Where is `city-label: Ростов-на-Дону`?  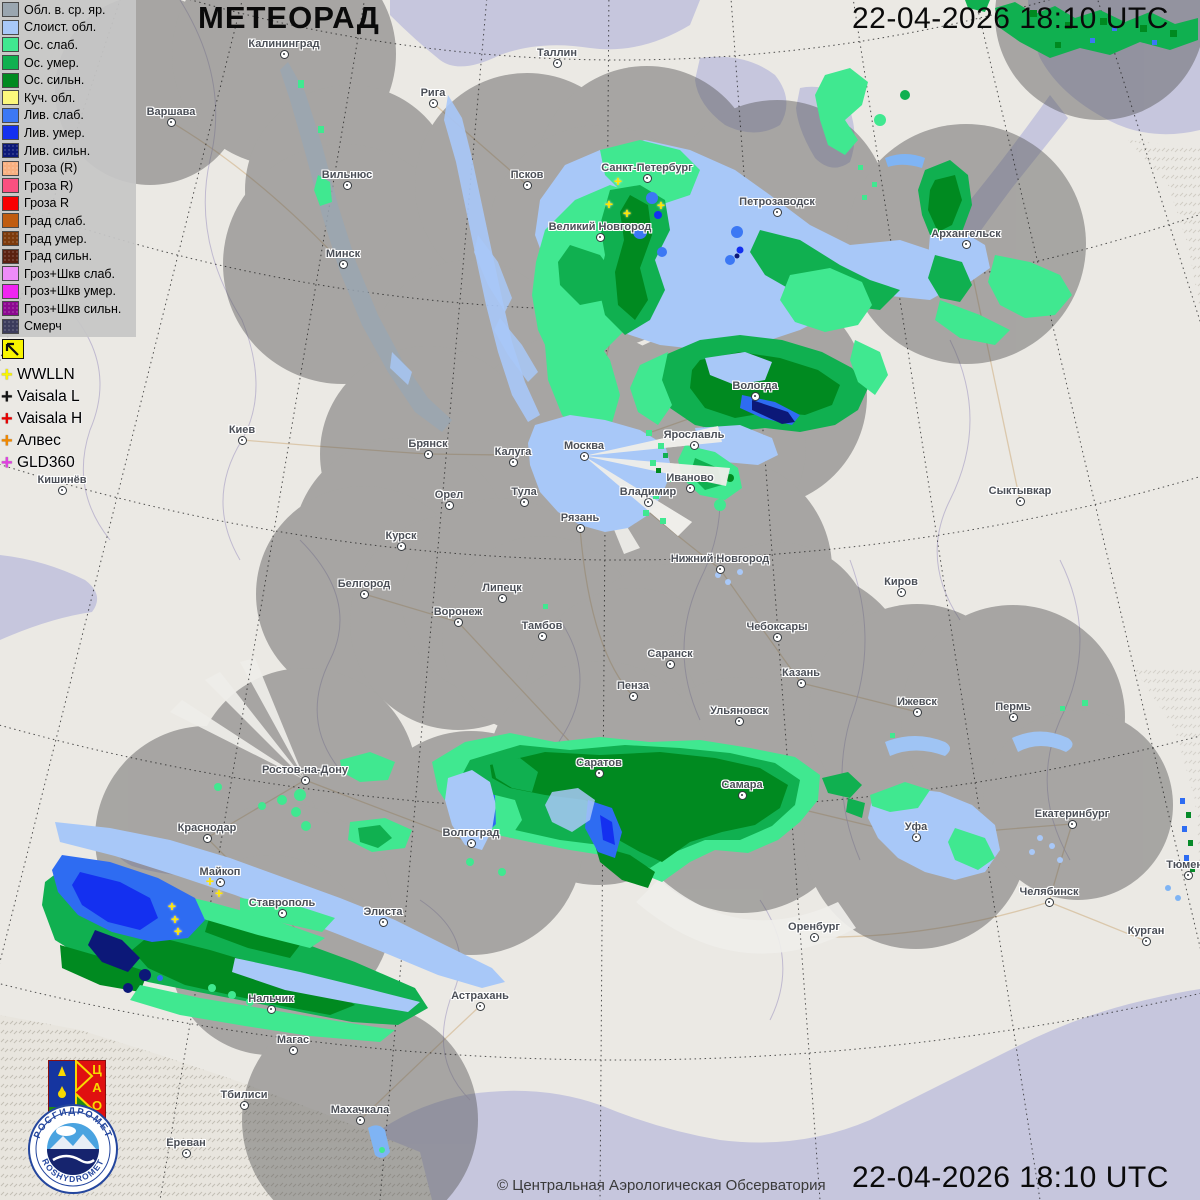
city-label: Ростов-на-Дону is located at coordinates (305, 770).